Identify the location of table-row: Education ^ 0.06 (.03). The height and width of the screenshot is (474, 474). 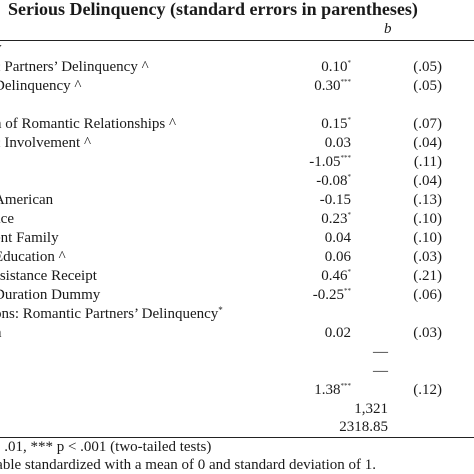
(237, 257).